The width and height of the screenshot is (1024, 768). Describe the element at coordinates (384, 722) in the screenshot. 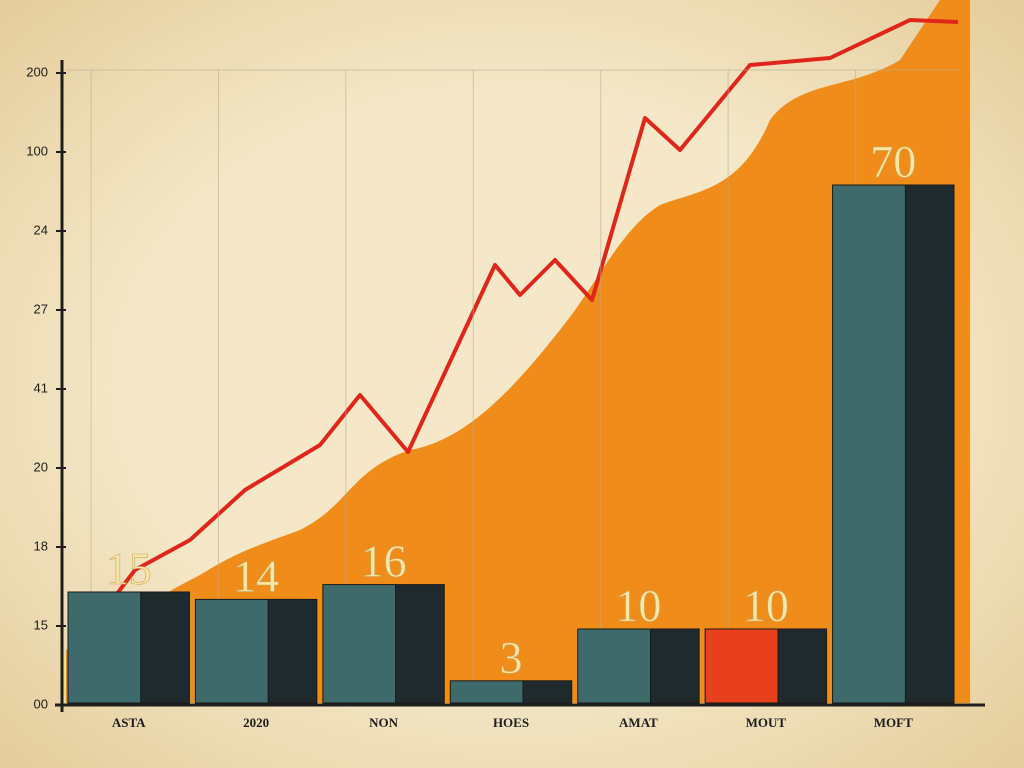

I see `x-tick-label: NON` at that location.